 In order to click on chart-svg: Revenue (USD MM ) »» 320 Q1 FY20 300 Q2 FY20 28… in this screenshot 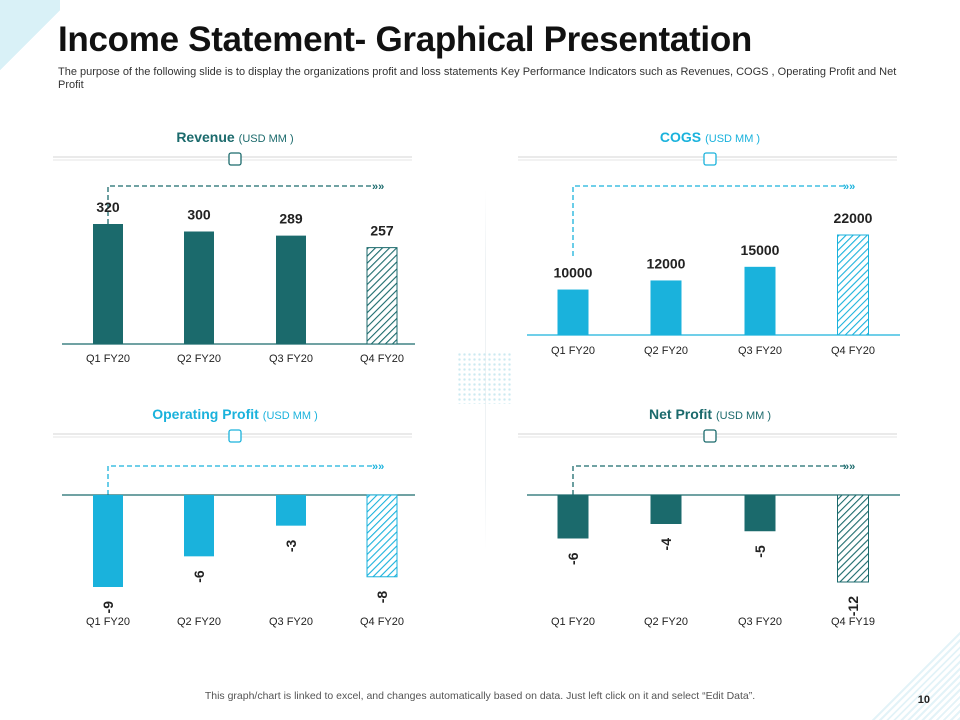, I will do `click(234, 247)`.